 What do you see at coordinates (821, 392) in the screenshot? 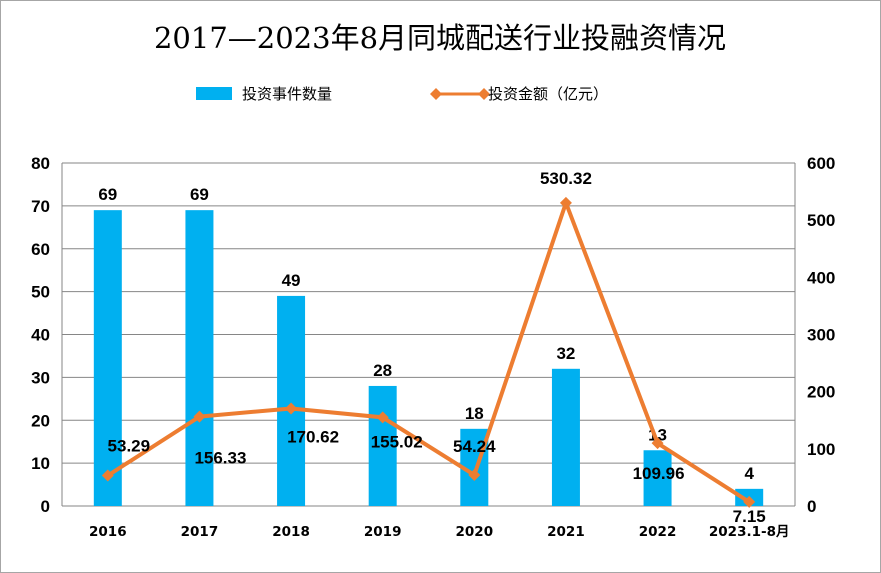
I see `y-right-tick-label: 200` at bounding box center [821, 392].